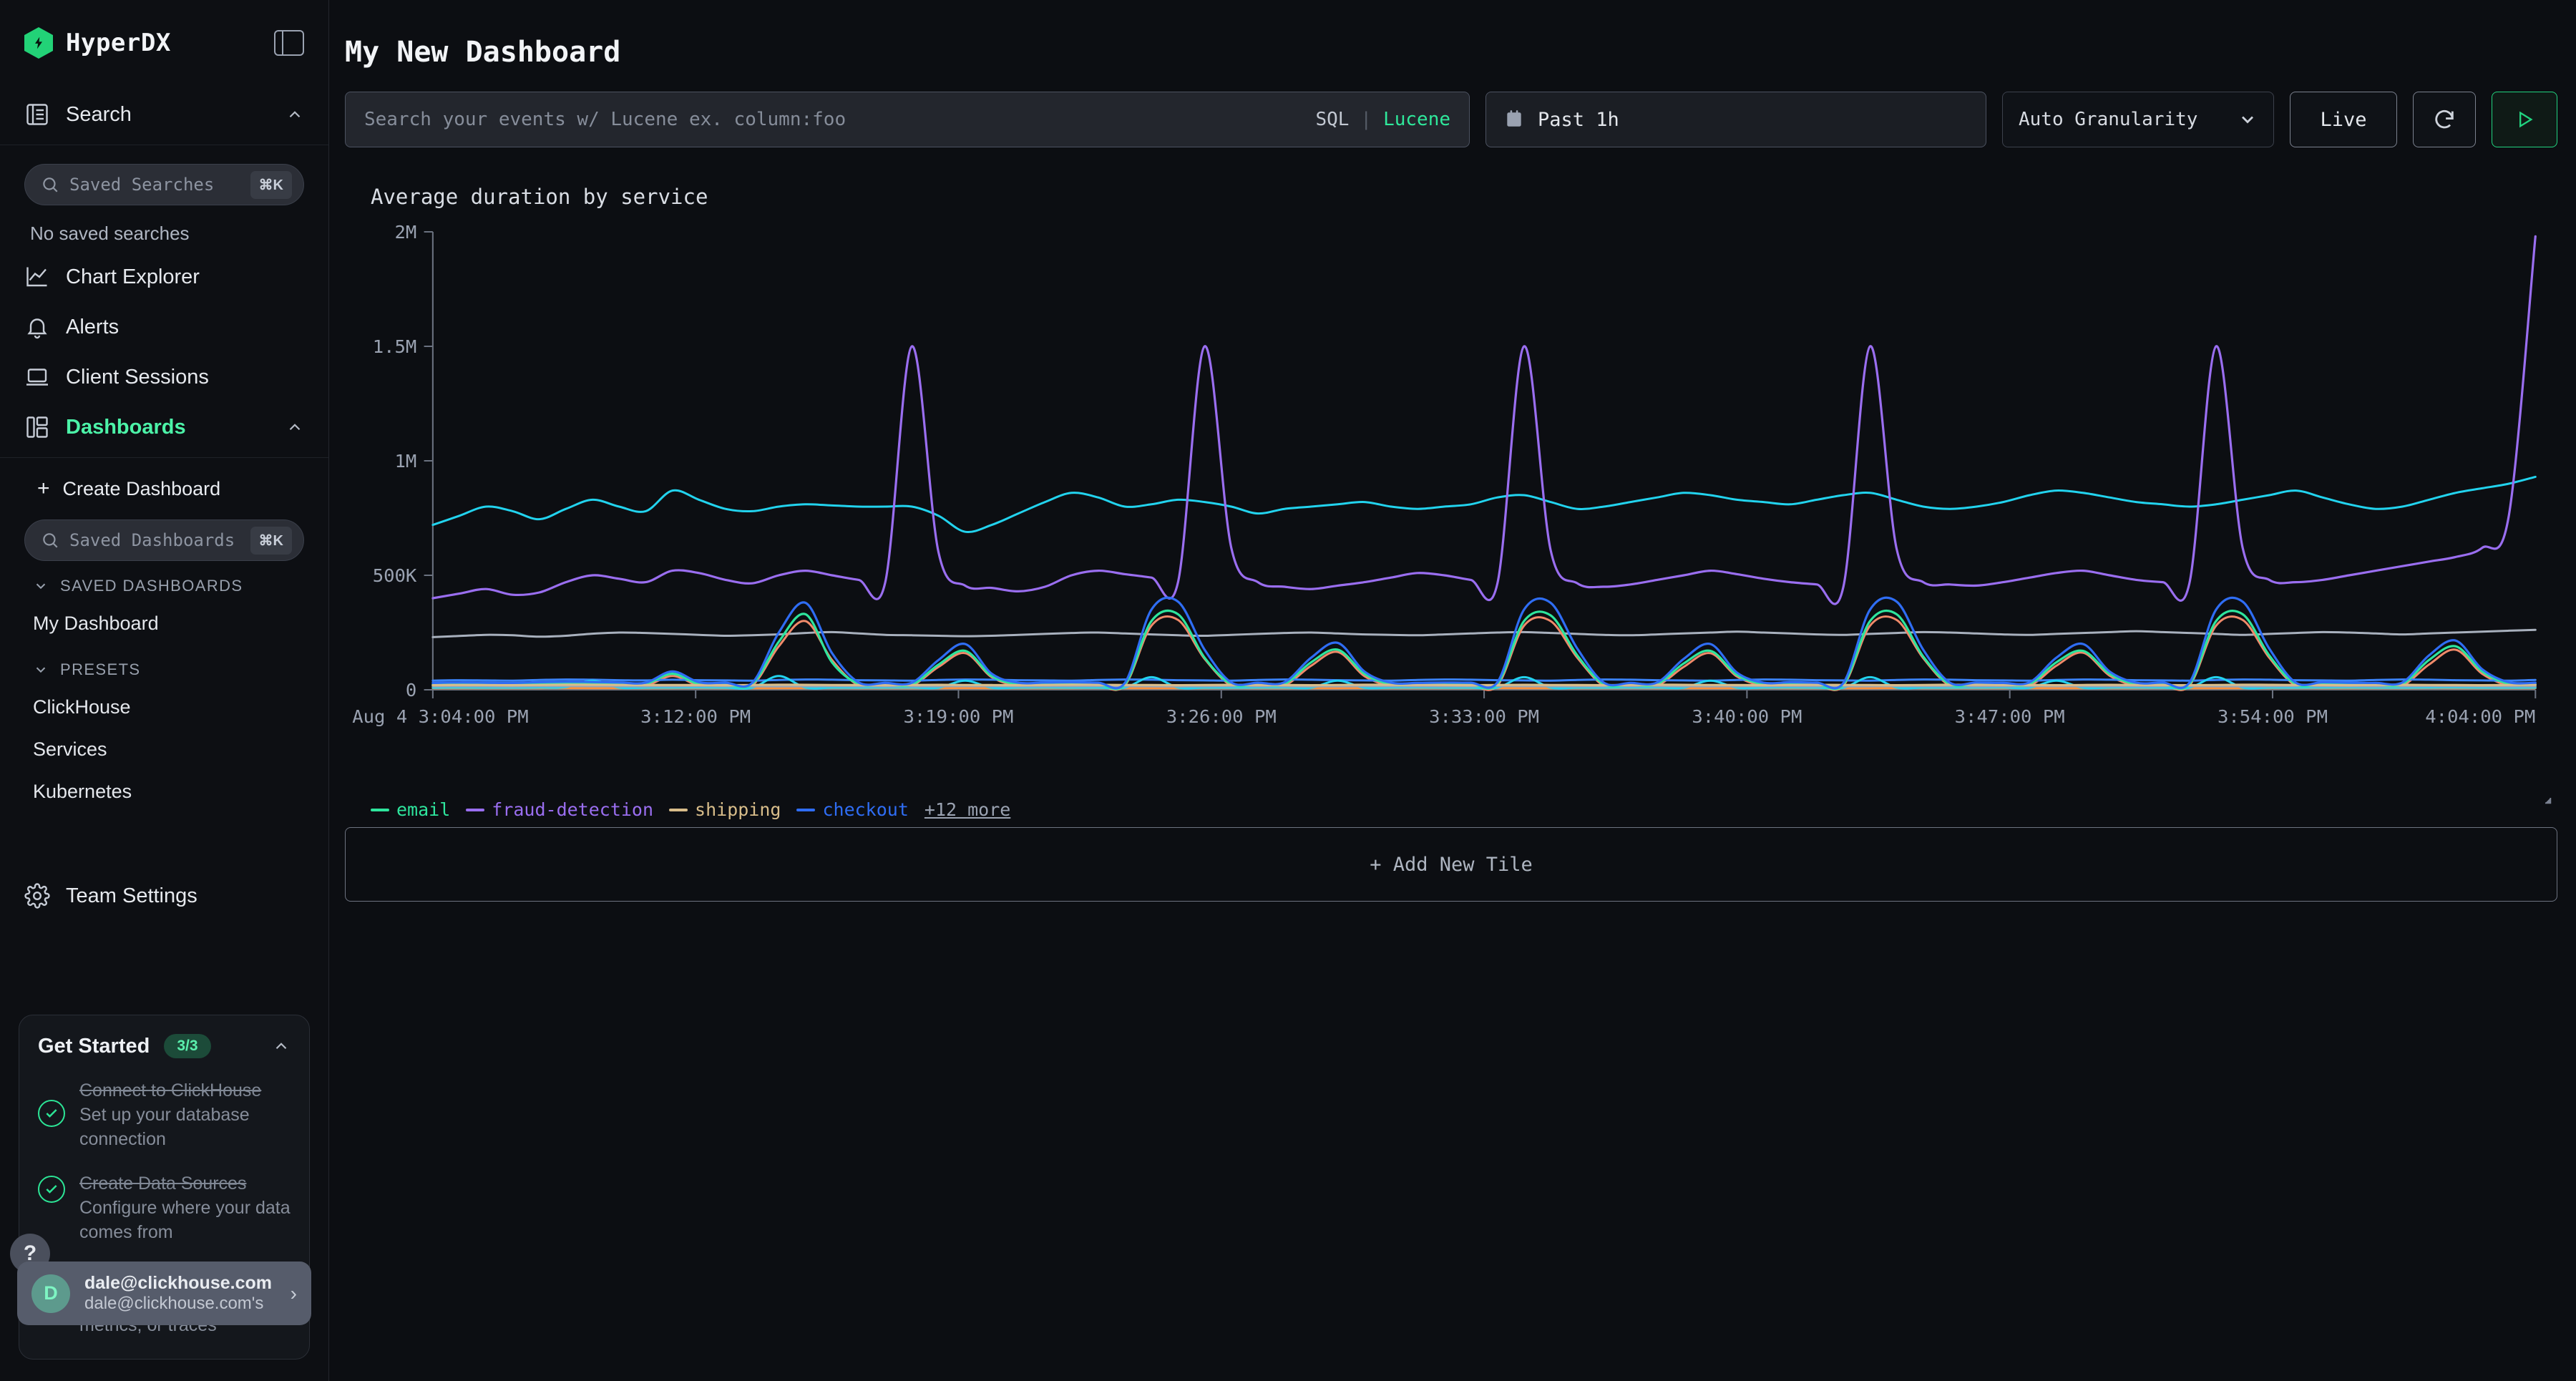  Describe the element at coordinates (865, 809) in the screenshot. I see `legend-label: checkout` at that location.